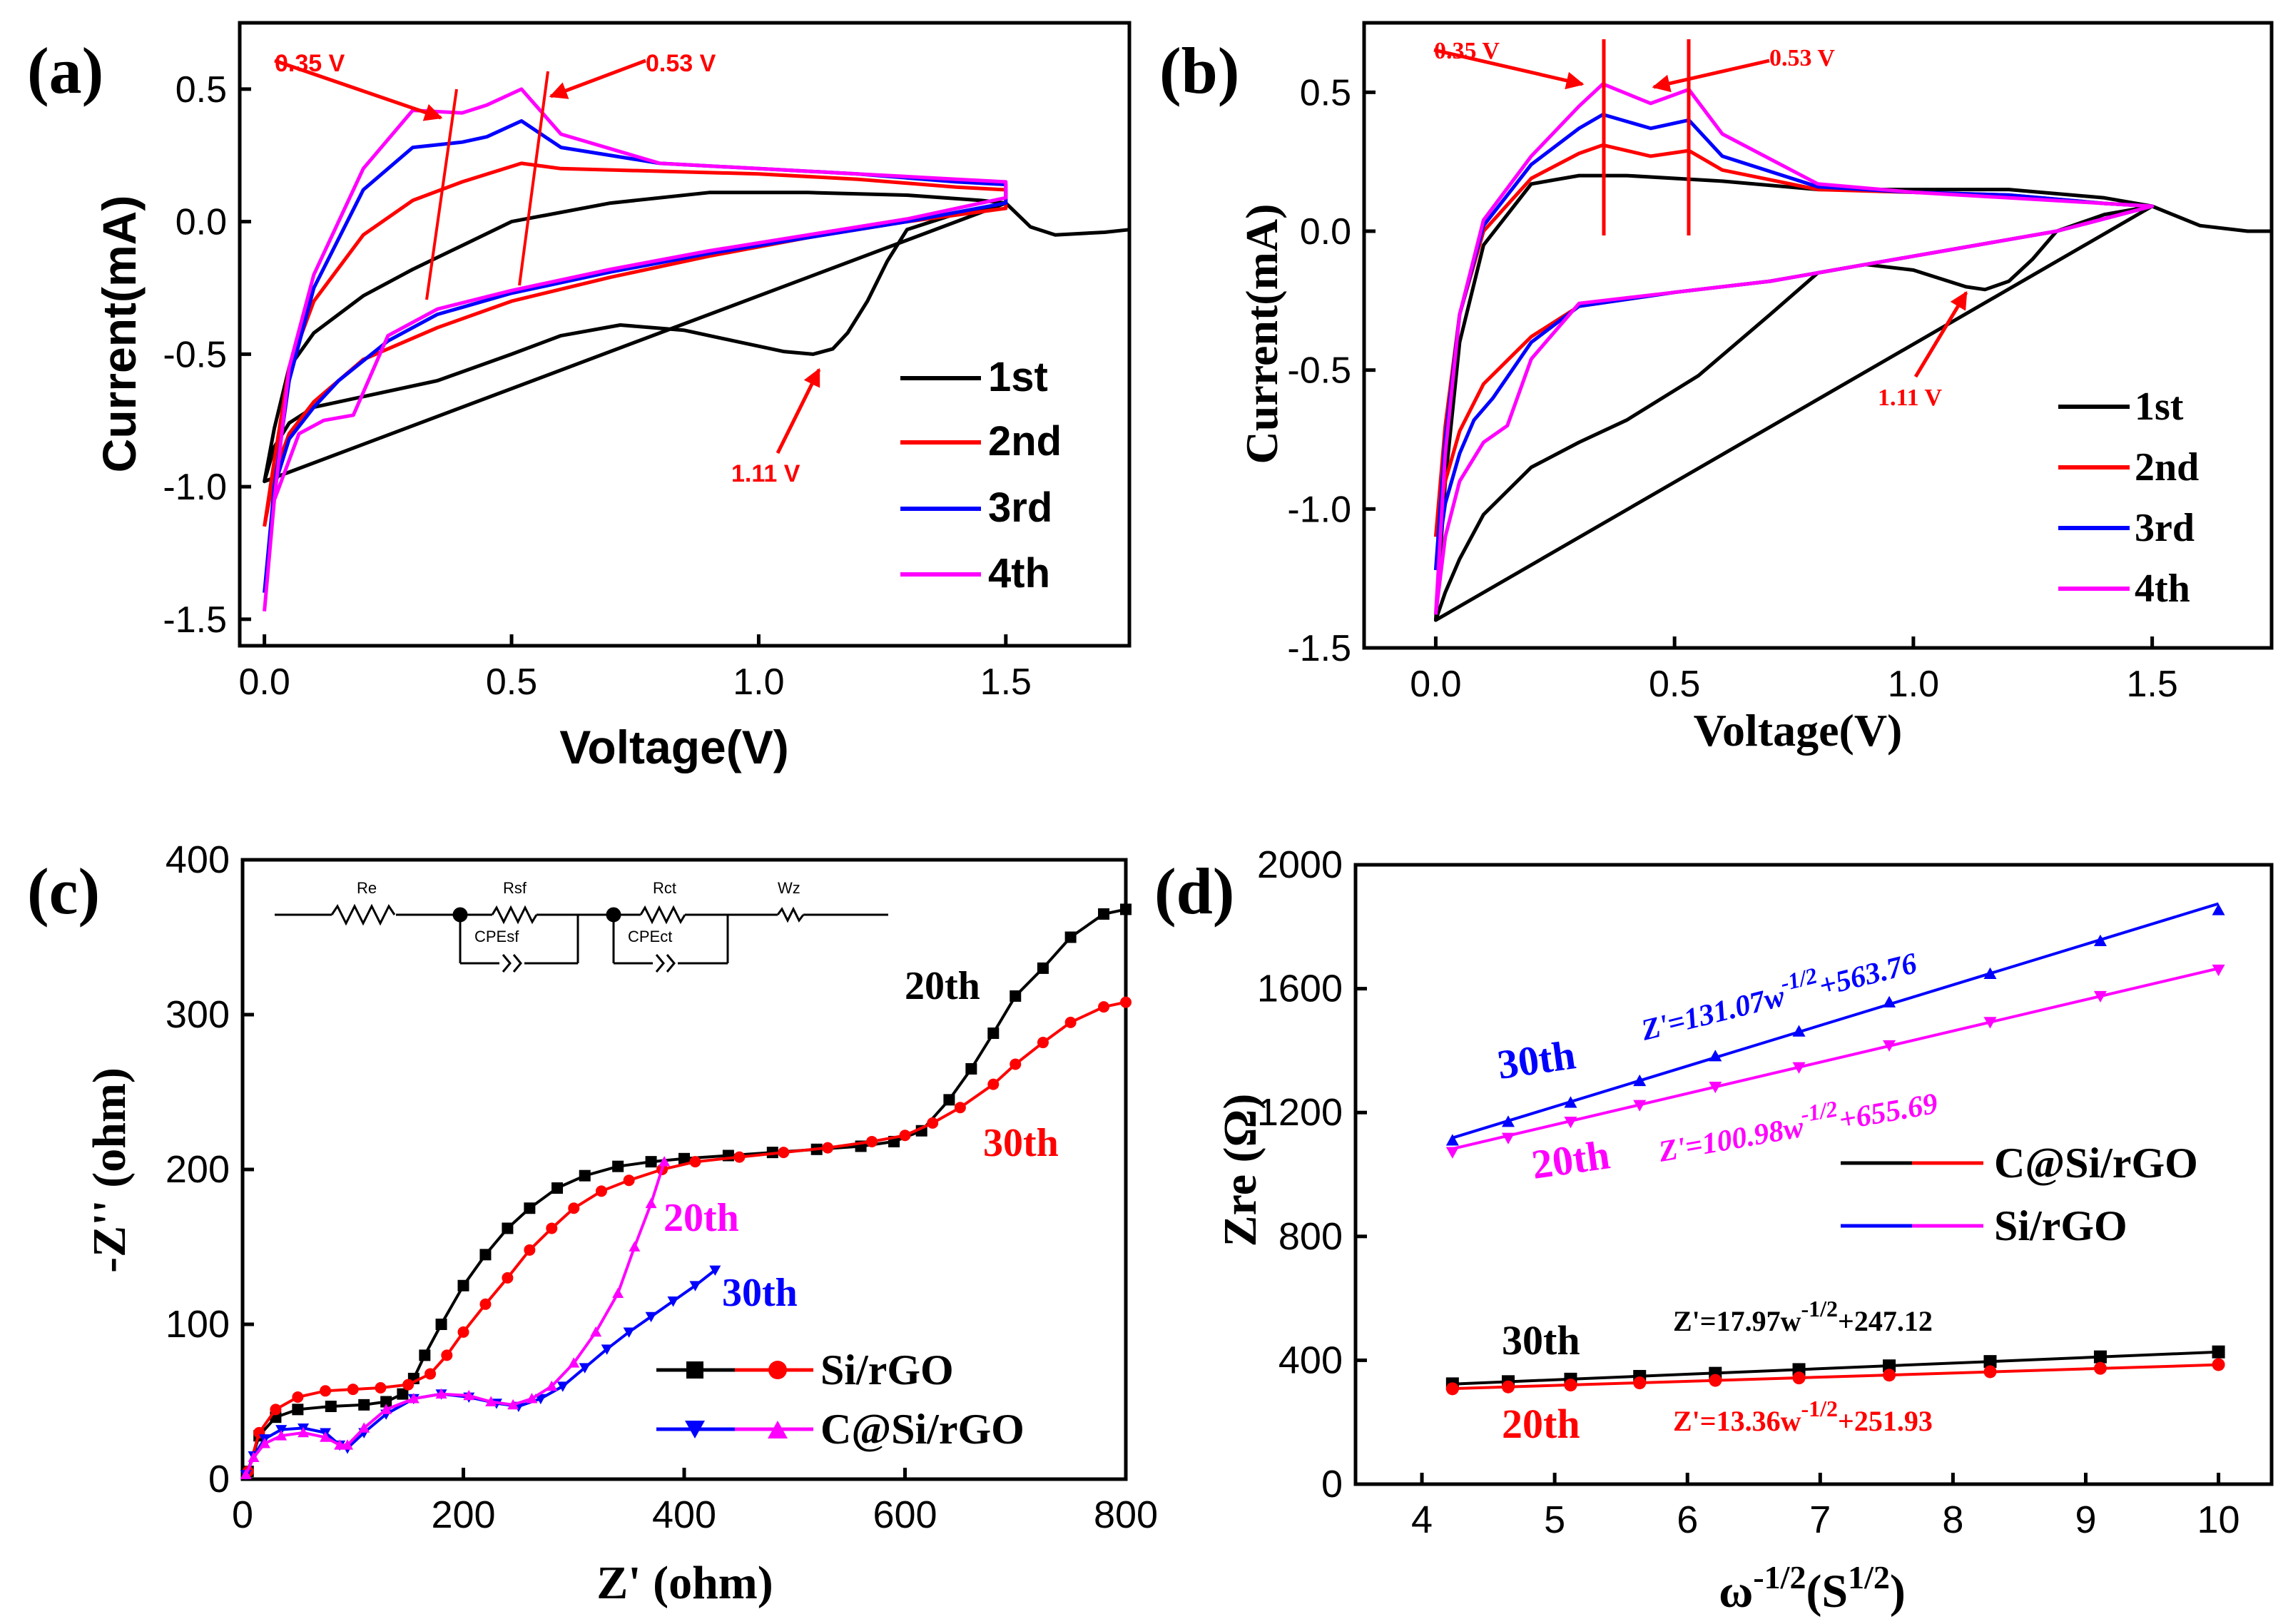 This screenshot has width=2293, height=1624. I want to click on equation-part: Z'=131.07w, so click(1713, 1013).